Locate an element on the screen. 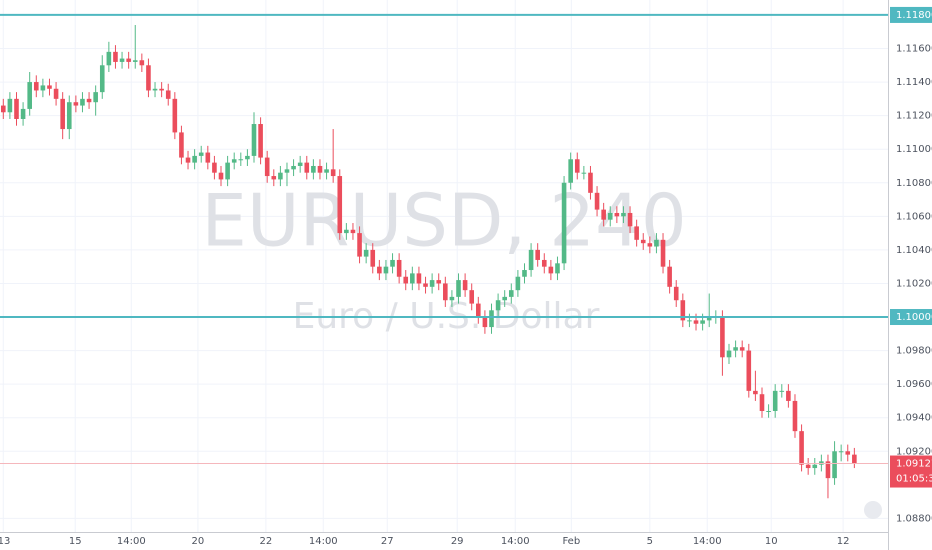  x-tick-label: 20 is located at coordinates (198, 541).